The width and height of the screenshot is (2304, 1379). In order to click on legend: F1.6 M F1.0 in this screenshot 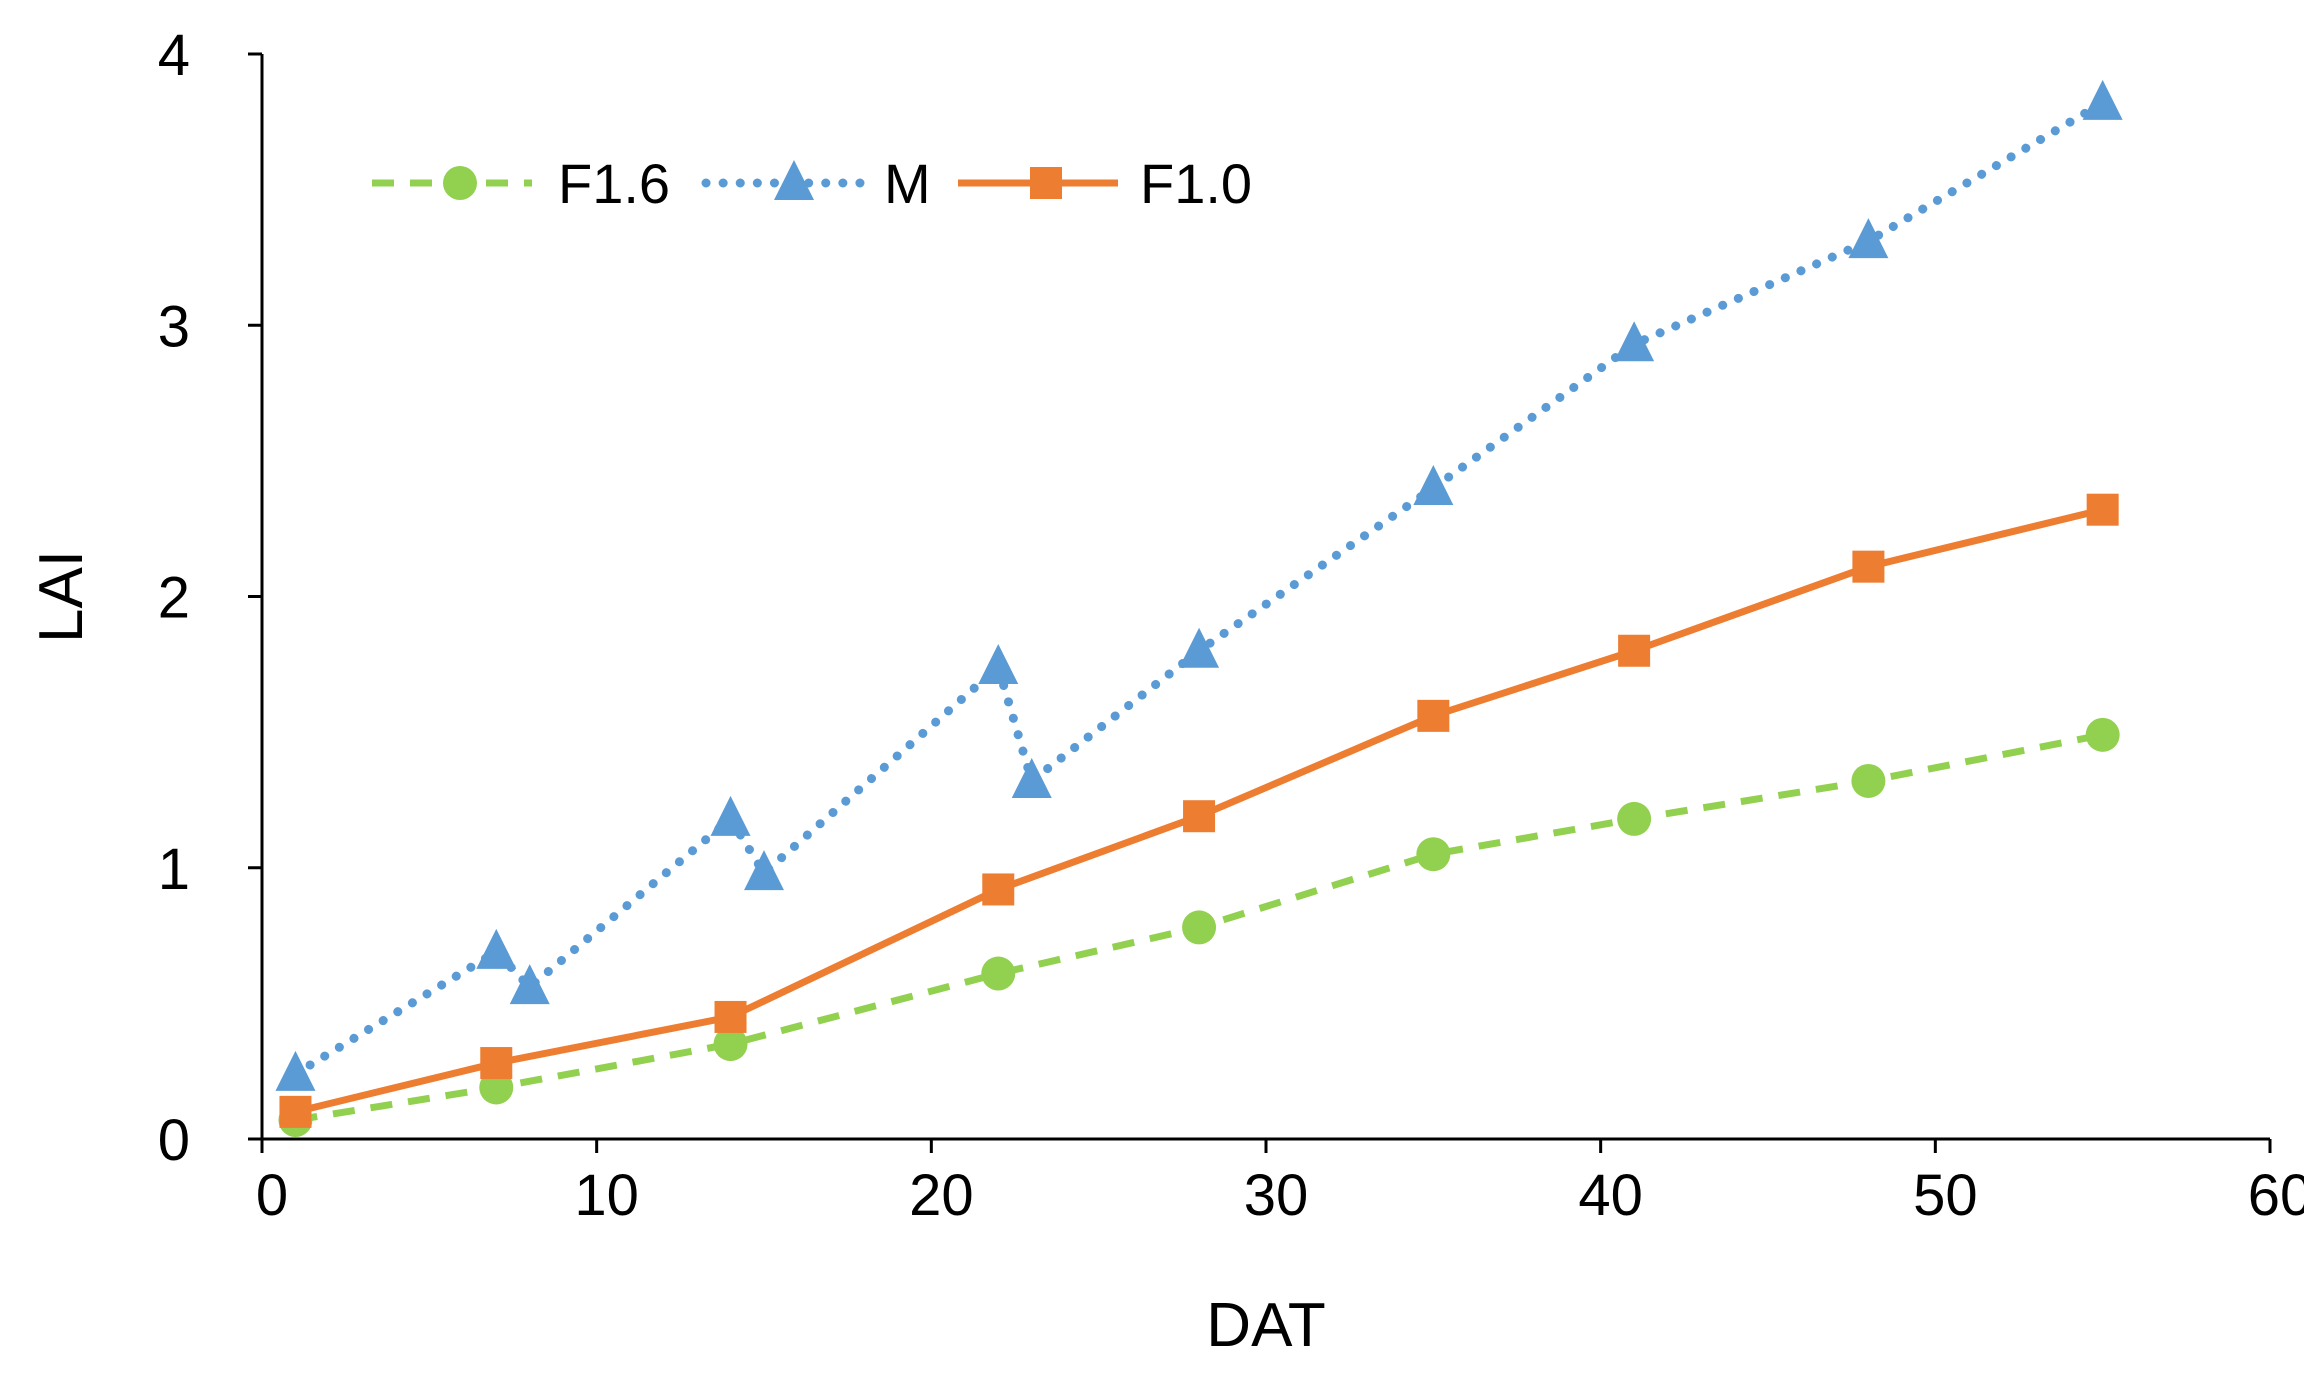, I will do `click(812, 183)`.